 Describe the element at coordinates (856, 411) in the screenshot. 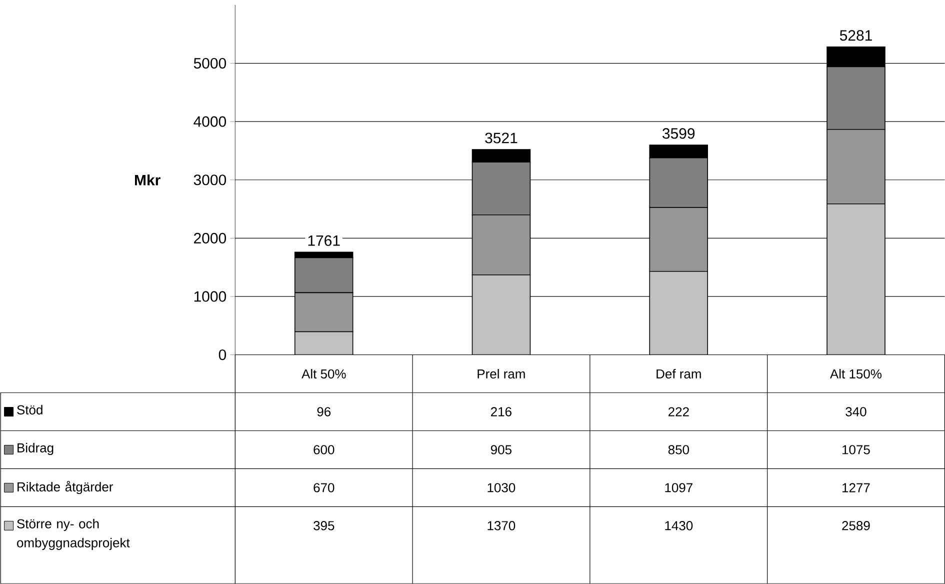

I see `data-label: 340` at that location.